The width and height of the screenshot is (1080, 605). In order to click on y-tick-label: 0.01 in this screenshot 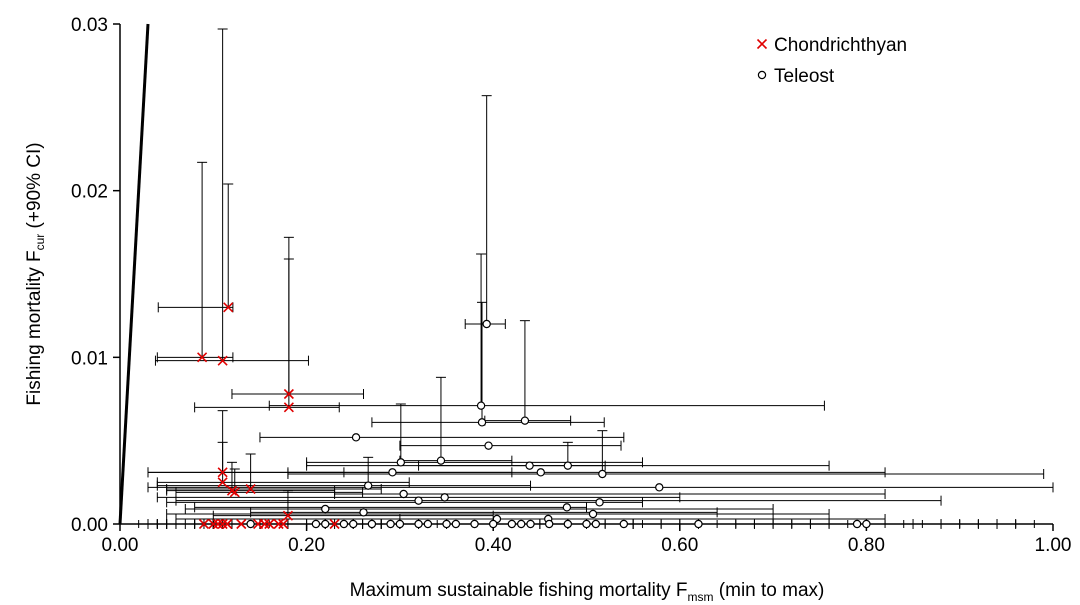, I will do `click(89, 358)`.